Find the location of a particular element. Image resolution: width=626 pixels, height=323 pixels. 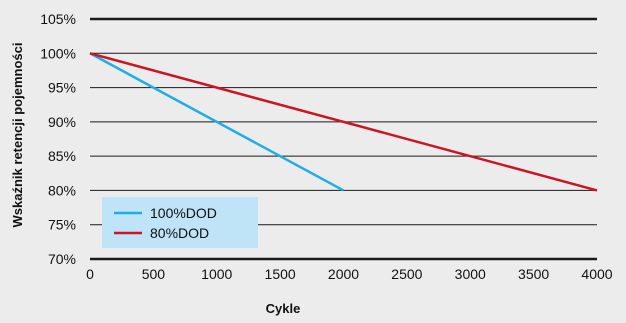

legend-label-100dod: 100%DOD is located at coordinates (183, 213).